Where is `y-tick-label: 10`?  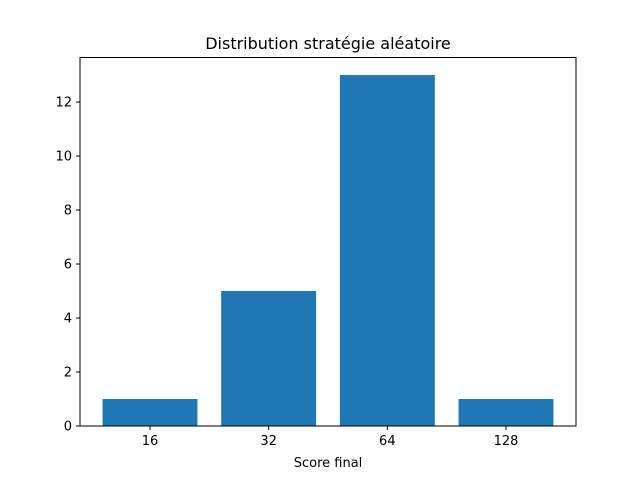 y-tick-label: 10 is located at coordinates (63, 157).